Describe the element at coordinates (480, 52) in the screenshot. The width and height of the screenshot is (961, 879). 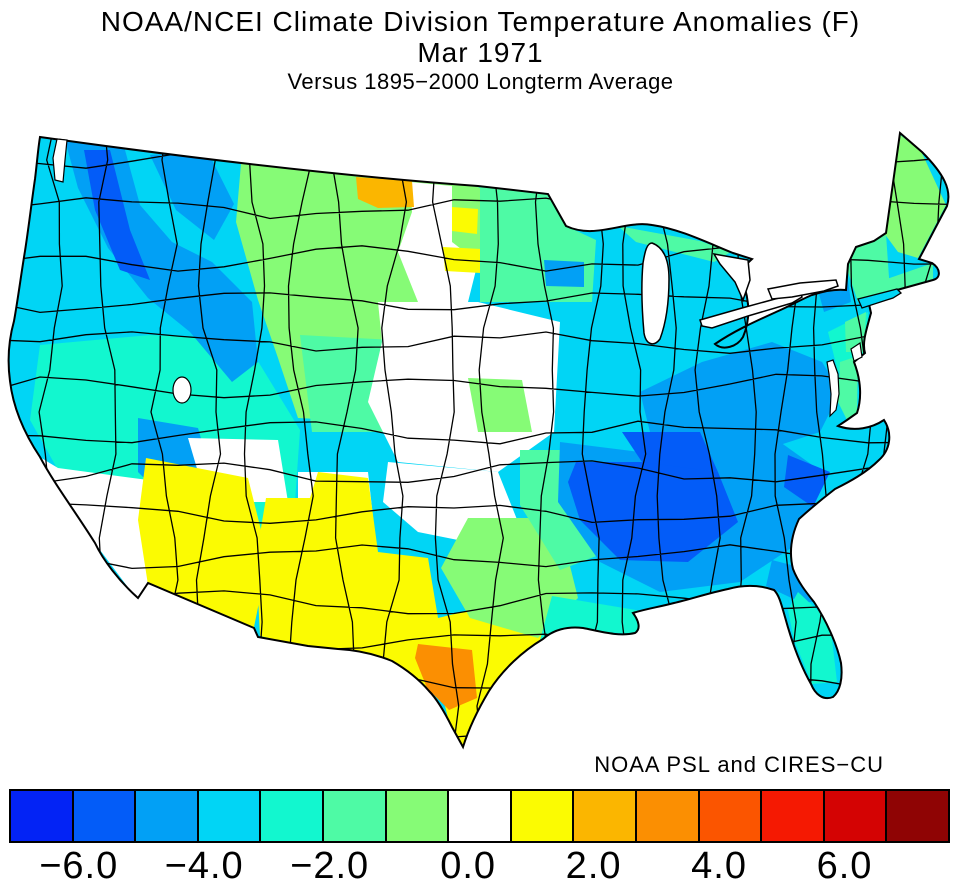
I see `figure-date: Mar 1971` at that location.